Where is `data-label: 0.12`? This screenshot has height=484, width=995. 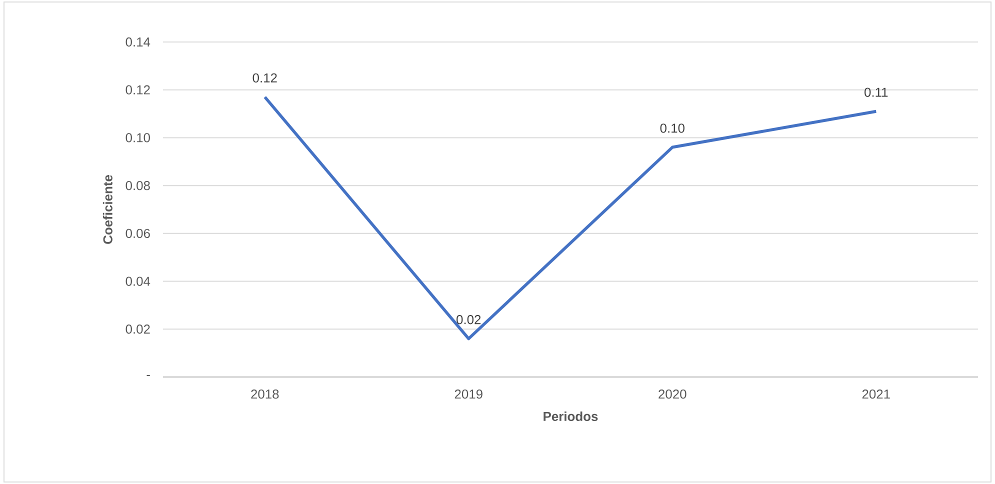
data-label: 0.12 is located at coordinates (264, 78).